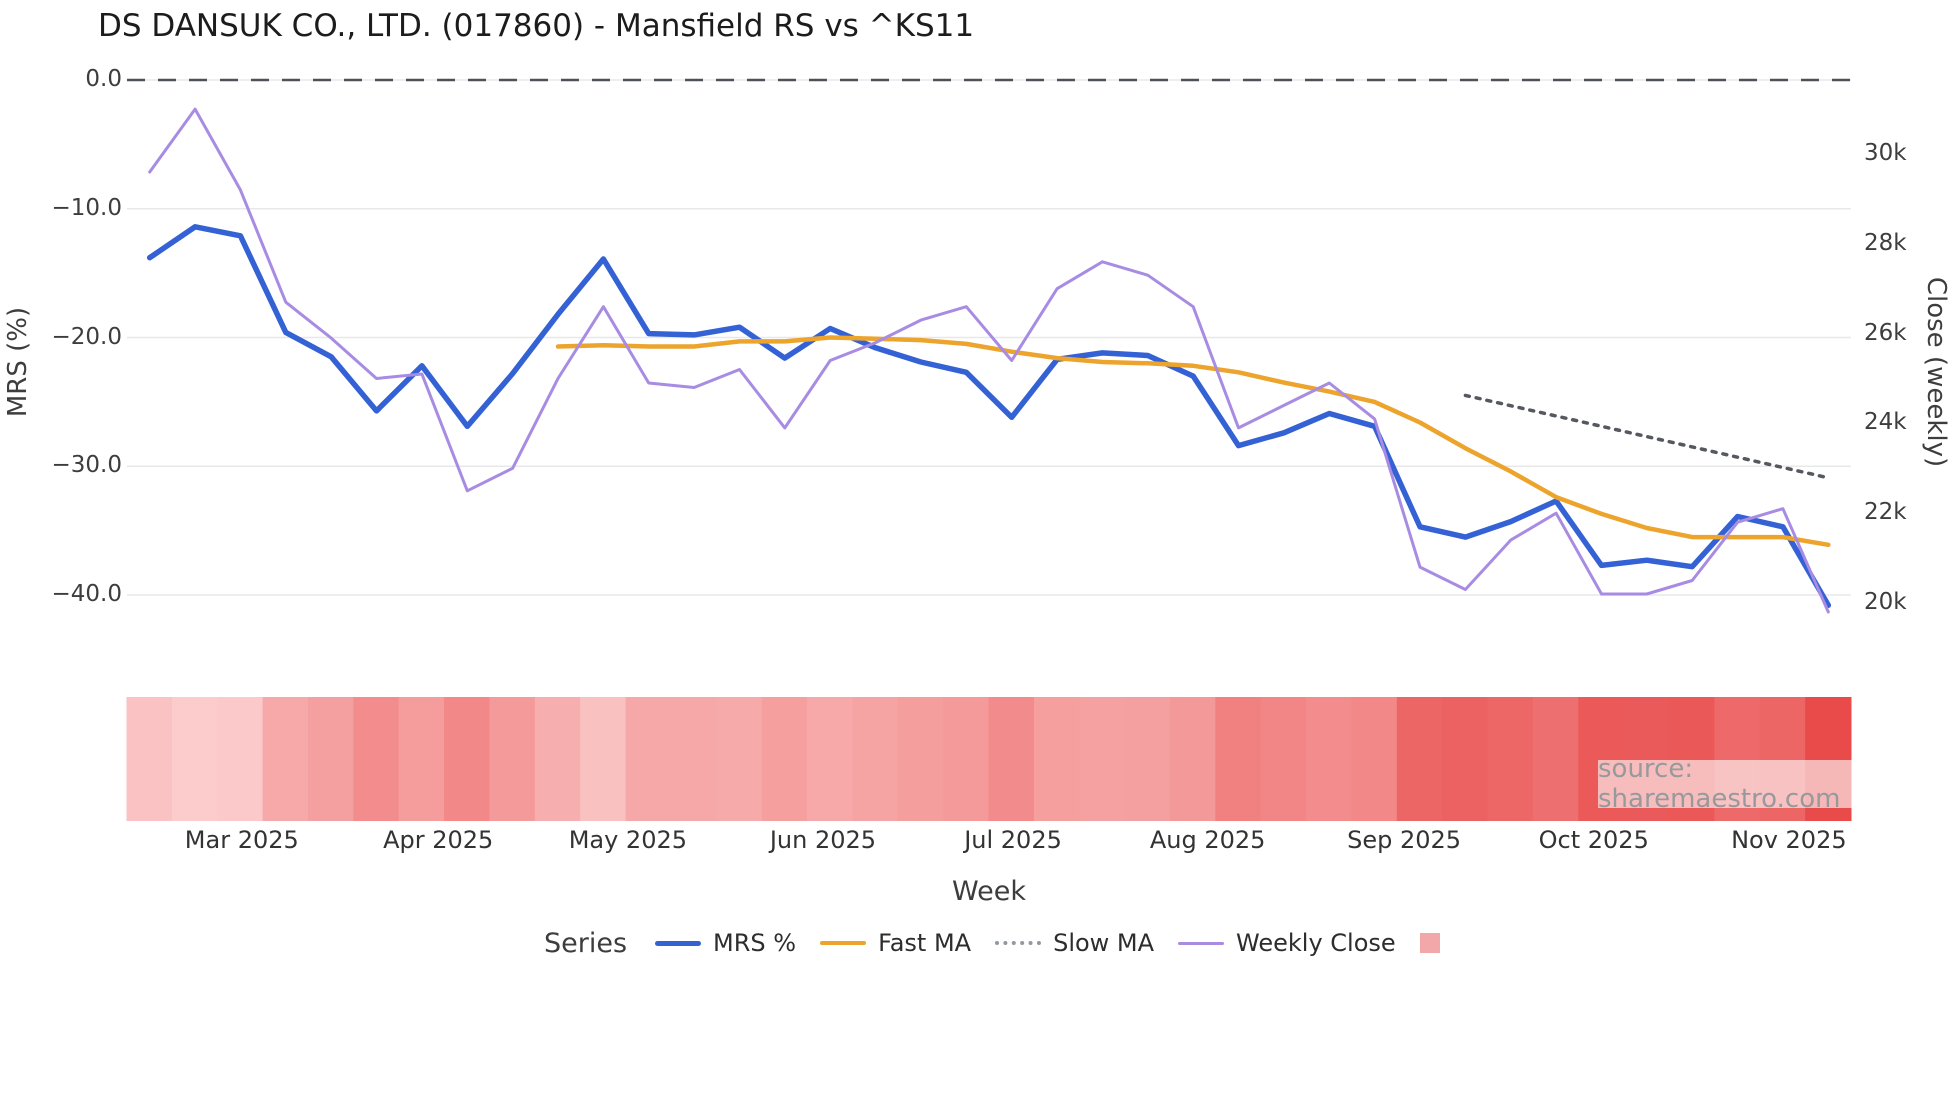  Describe the element at coordinates (1885, 153) in the screenshot. I see `y-tick-label-right: 30k` at that location.